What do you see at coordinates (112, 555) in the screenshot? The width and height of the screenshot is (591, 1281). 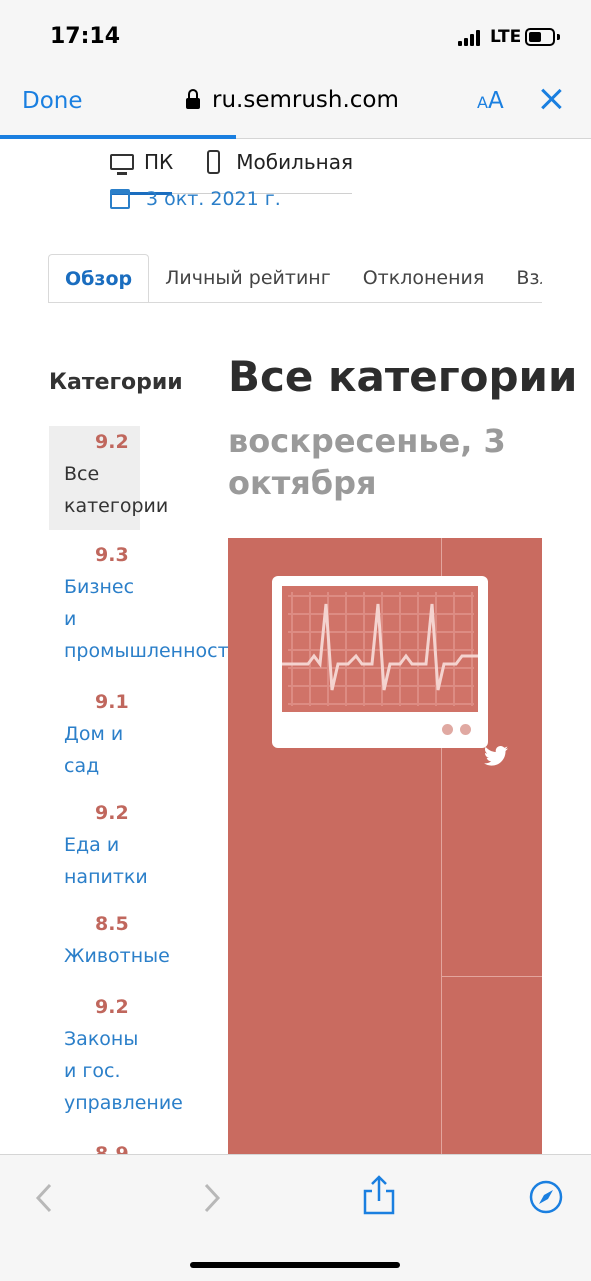 I see `category-score: 9.3` at bounding box center [112, 555].